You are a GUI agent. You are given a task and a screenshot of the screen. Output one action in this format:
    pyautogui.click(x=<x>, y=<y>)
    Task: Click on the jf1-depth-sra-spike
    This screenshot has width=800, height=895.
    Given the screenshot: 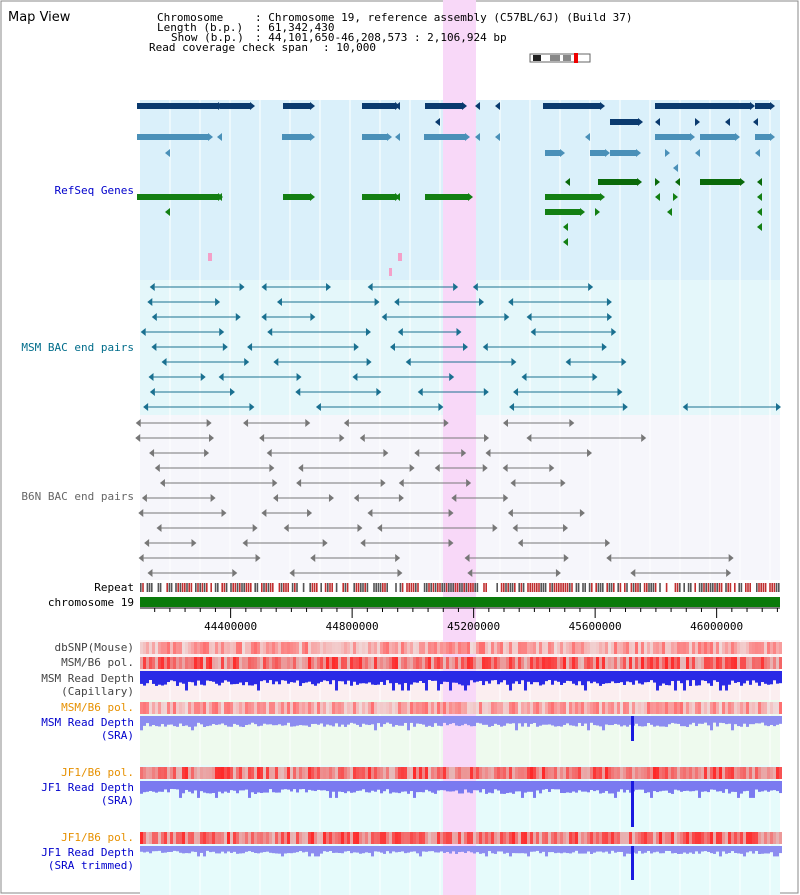 What is the action you would take?
    pyautogui.click(x=632, y=804)
    